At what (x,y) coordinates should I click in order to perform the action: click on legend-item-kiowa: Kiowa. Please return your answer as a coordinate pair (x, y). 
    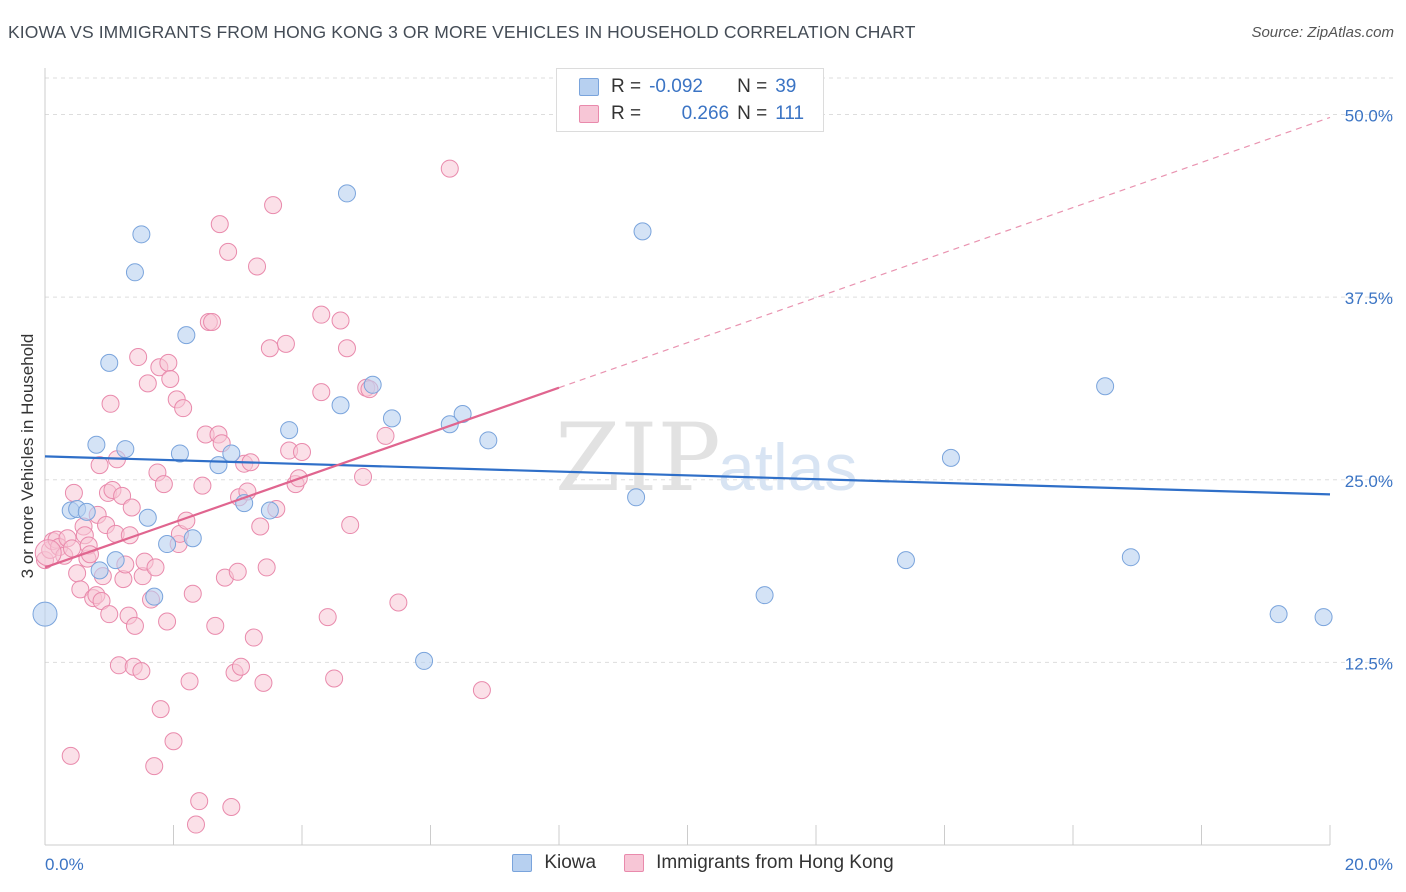
    Looking at the image, I should click on (554, 863).